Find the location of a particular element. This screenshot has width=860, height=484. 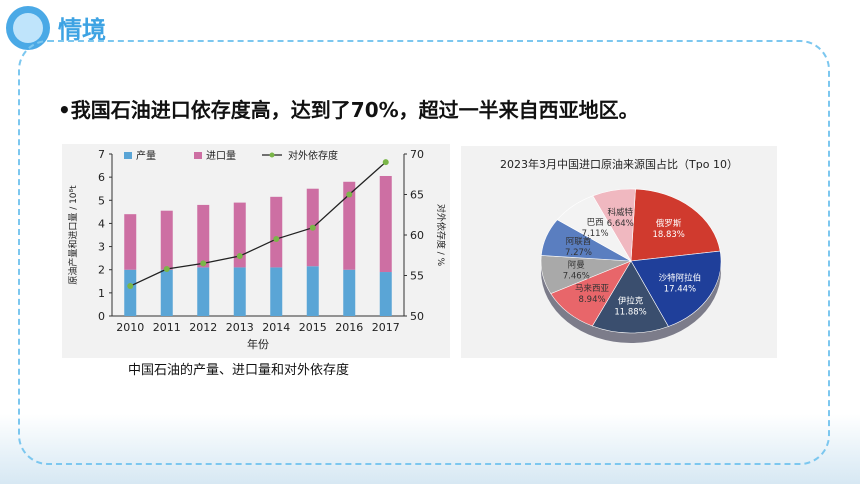

legend-label-import: 进口量 is located at coordinates (221, 156).